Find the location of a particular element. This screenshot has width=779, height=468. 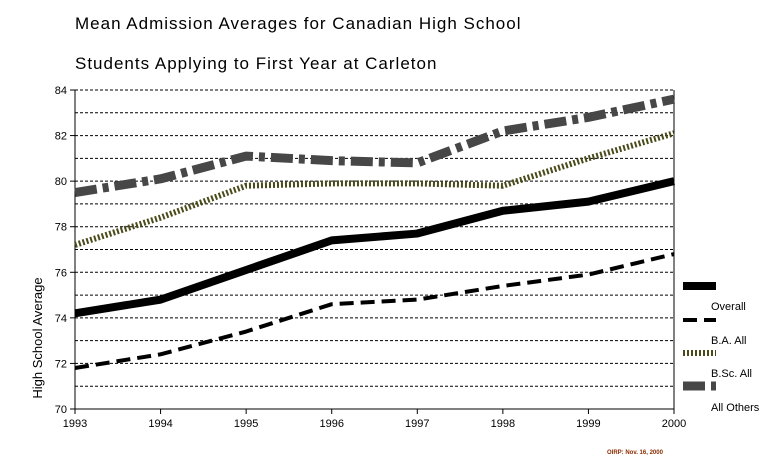

x-tick-label: 1995 is located at coordinates (246, 424).